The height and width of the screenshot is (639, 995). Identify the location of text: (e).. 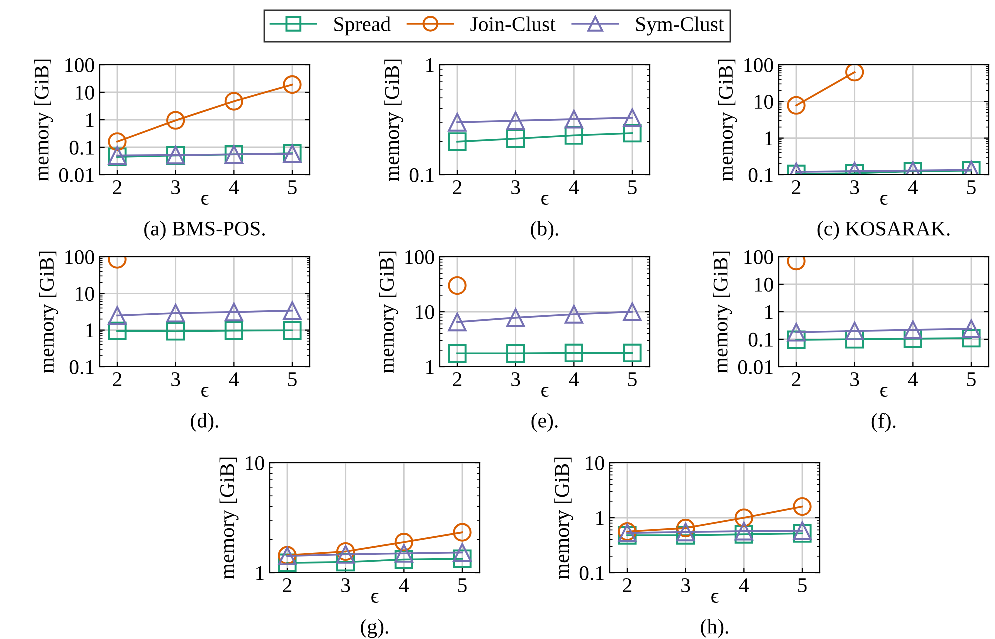
(545, 422).